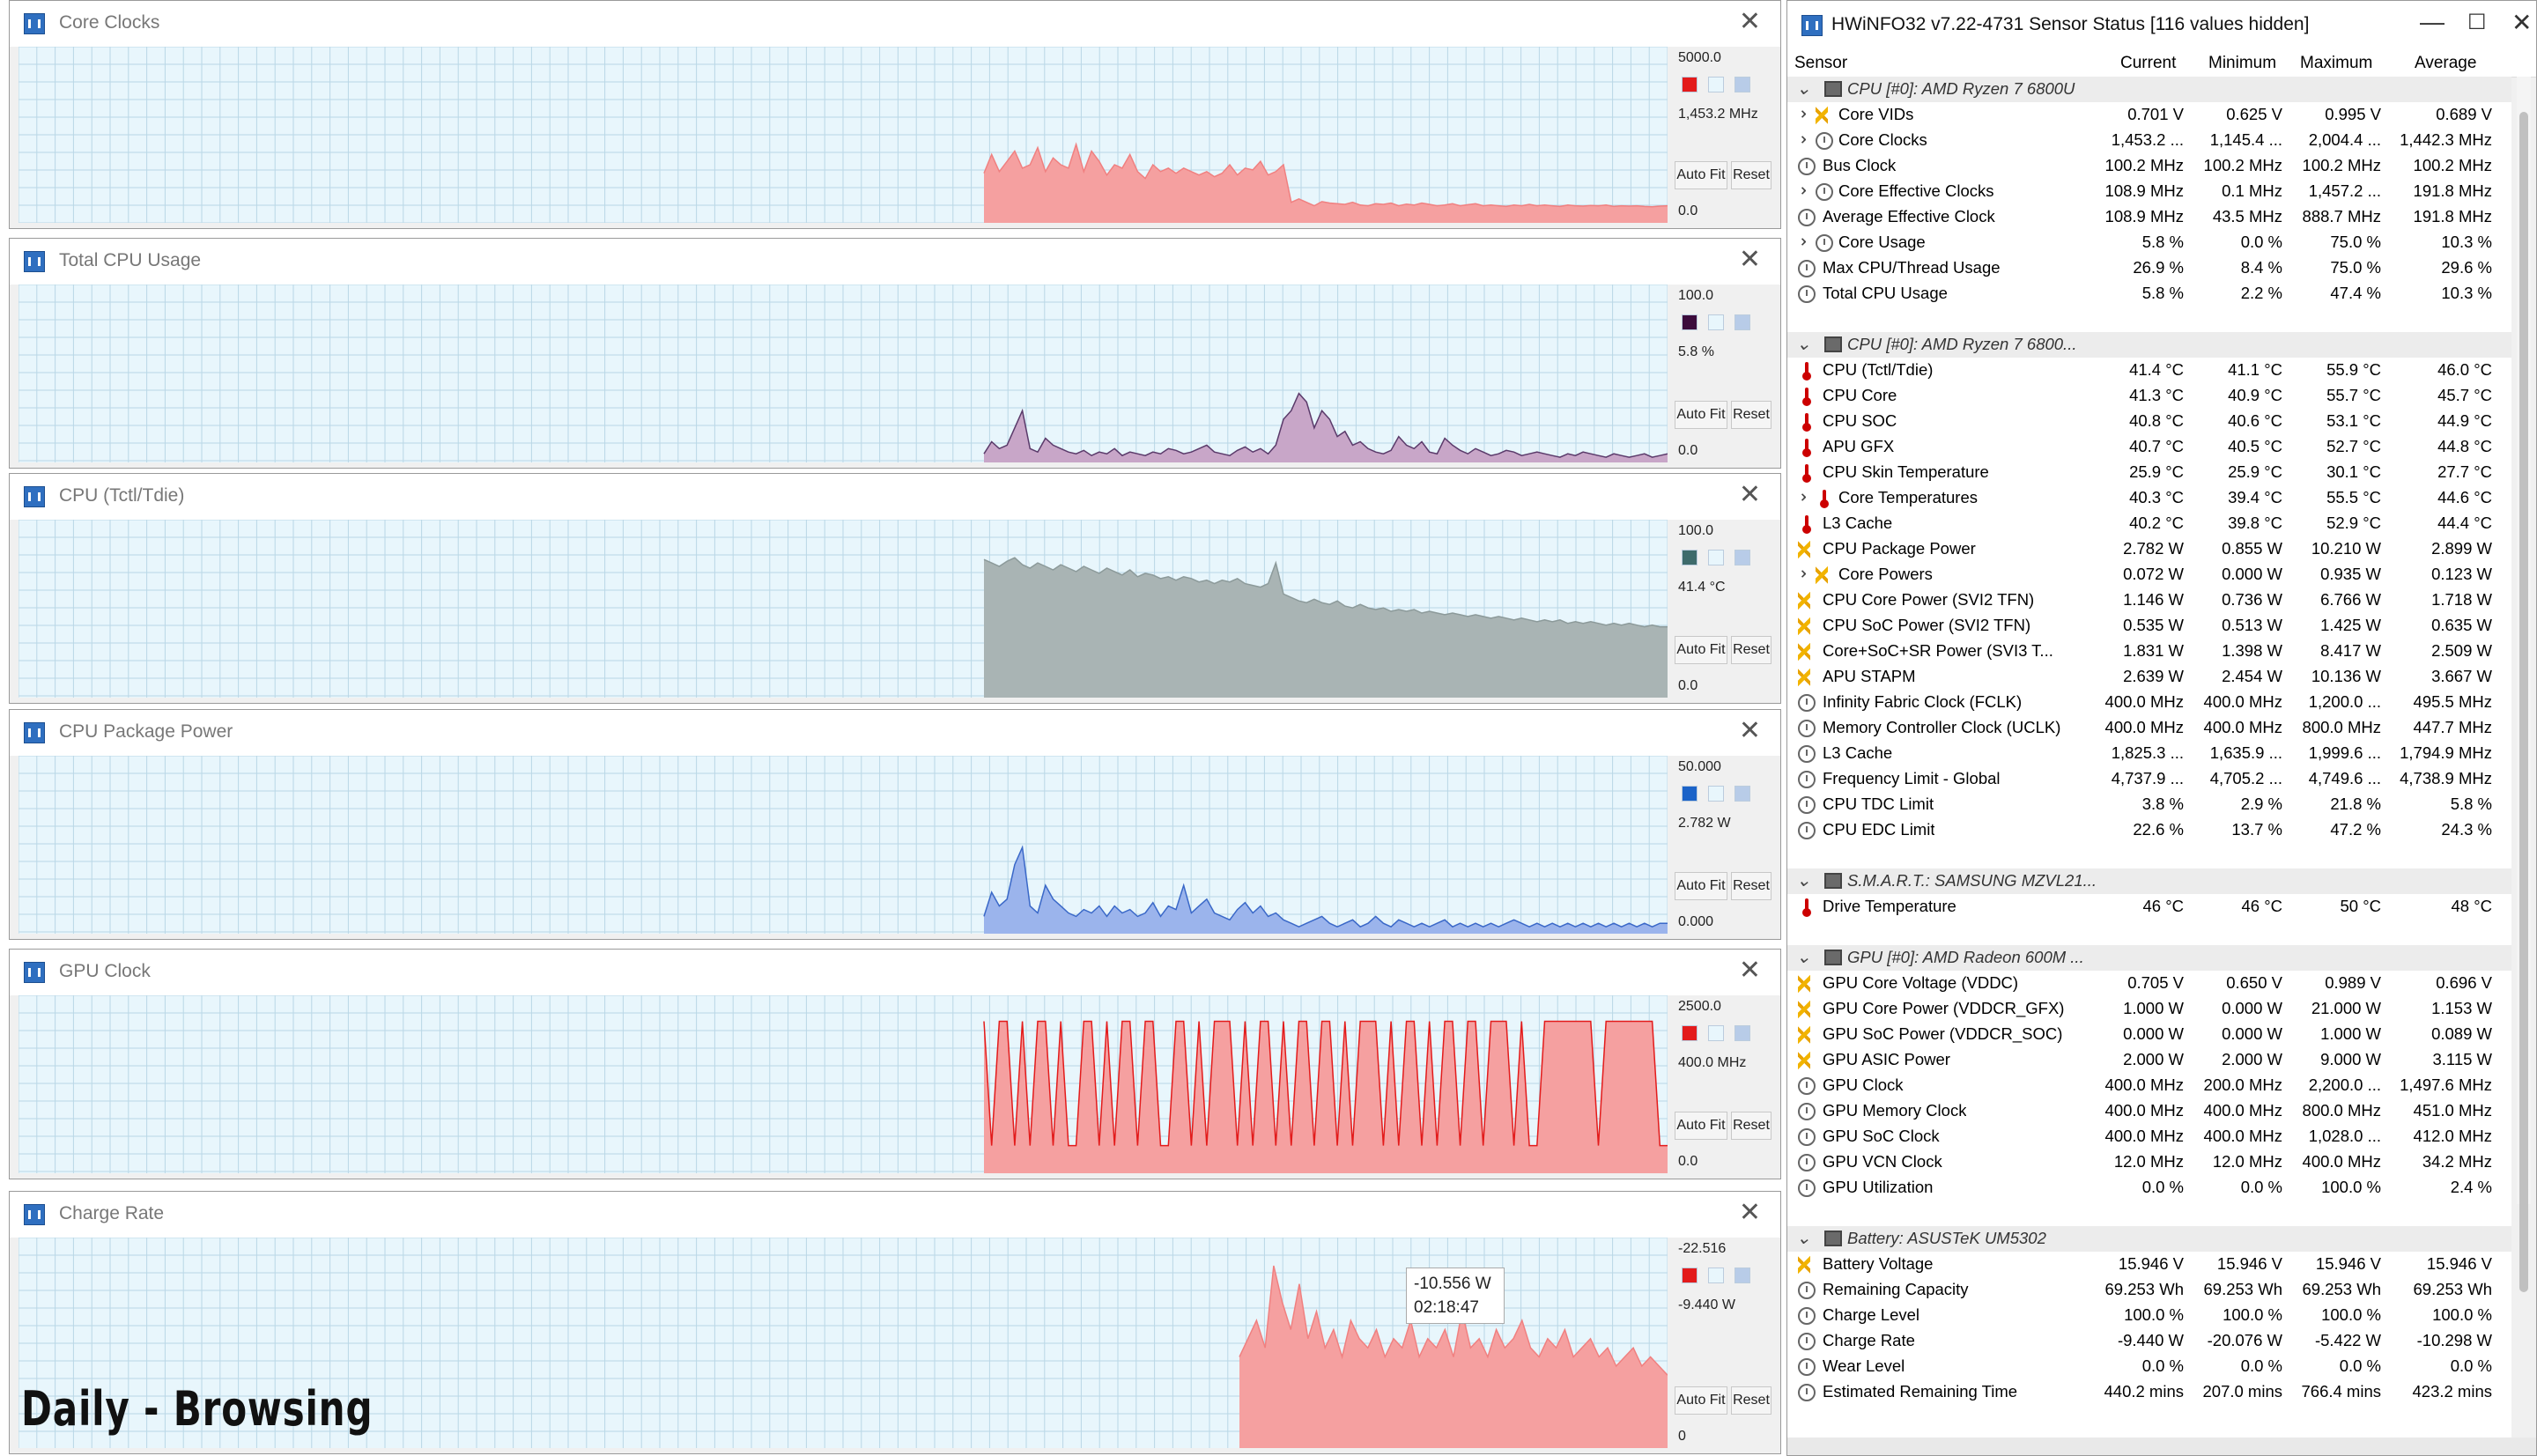  What do you see at coordinates (2149, 1188) in the screenshot?
I see `sensor-row: GPU Utilization 0.0 % 0.0 % 100.0 % 2.4 %` at bounding box center [2149, 1188].